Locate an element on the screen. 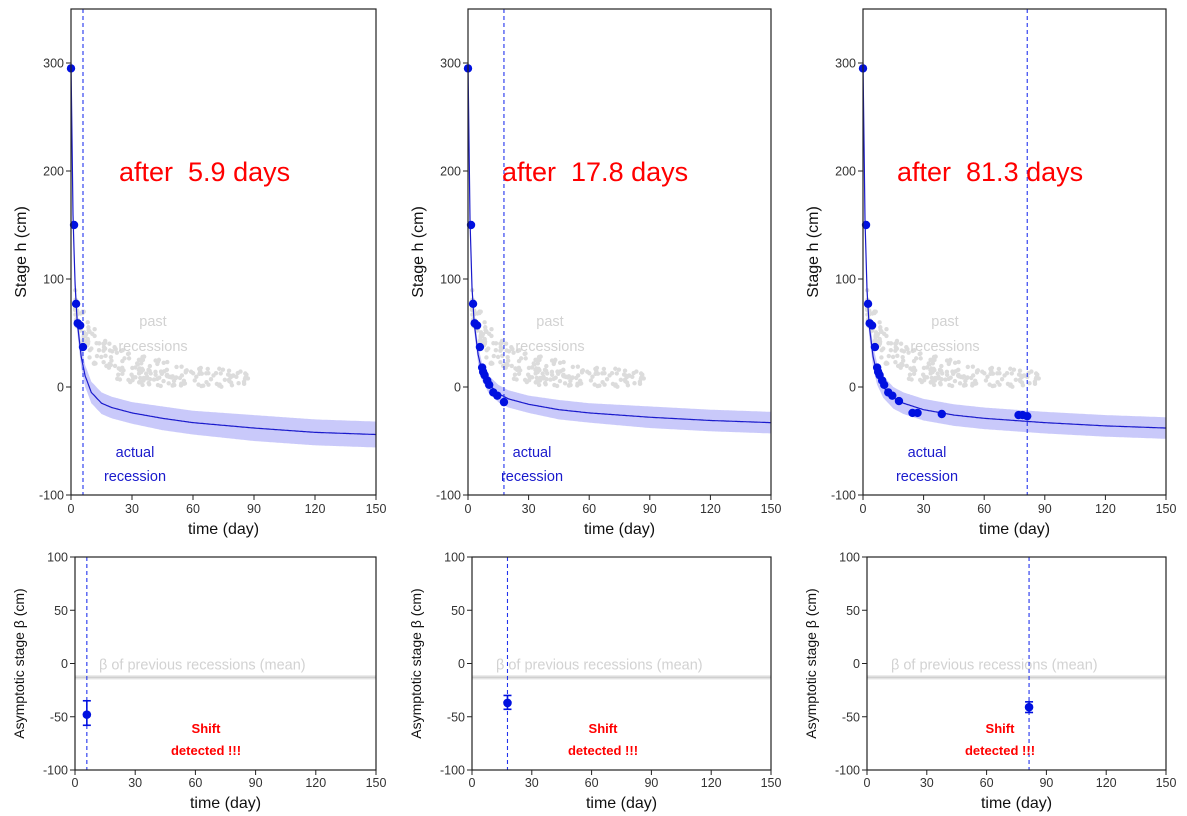  plot-area is located at coordinates (223, 252).